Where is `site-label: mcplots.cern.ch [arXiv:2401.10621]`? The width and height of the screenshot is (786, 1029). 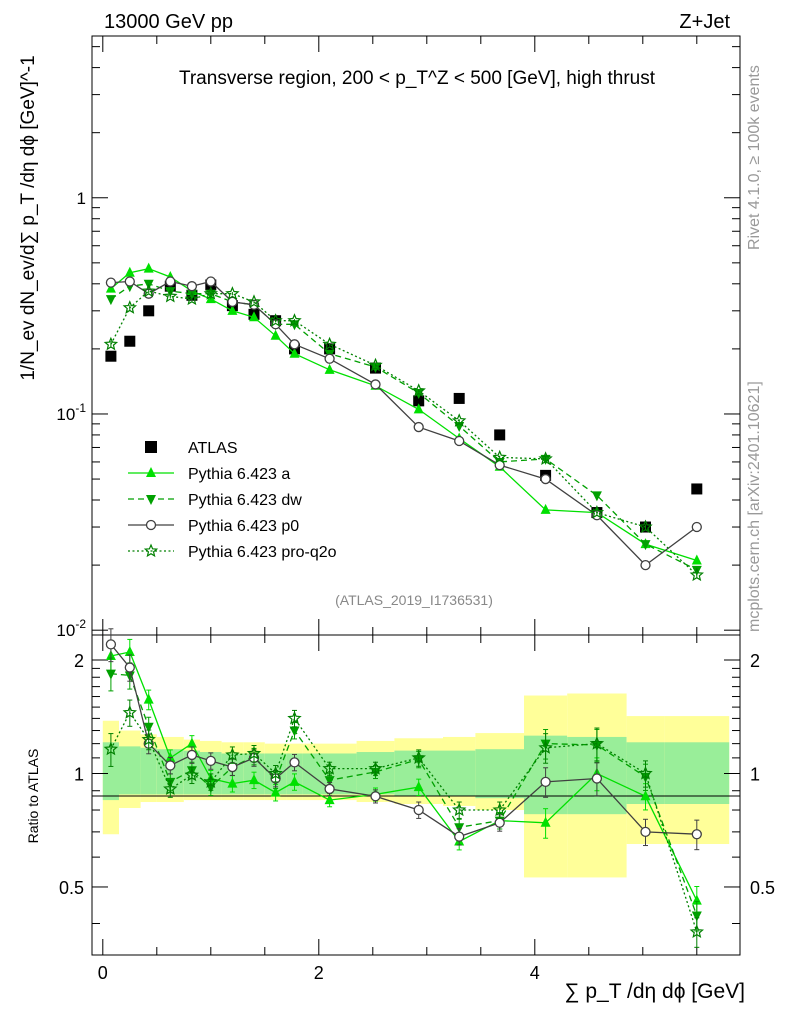 site-label: mcplots.cern.ch [arXiv:2401.10621] is located at coordinates (754, 506).